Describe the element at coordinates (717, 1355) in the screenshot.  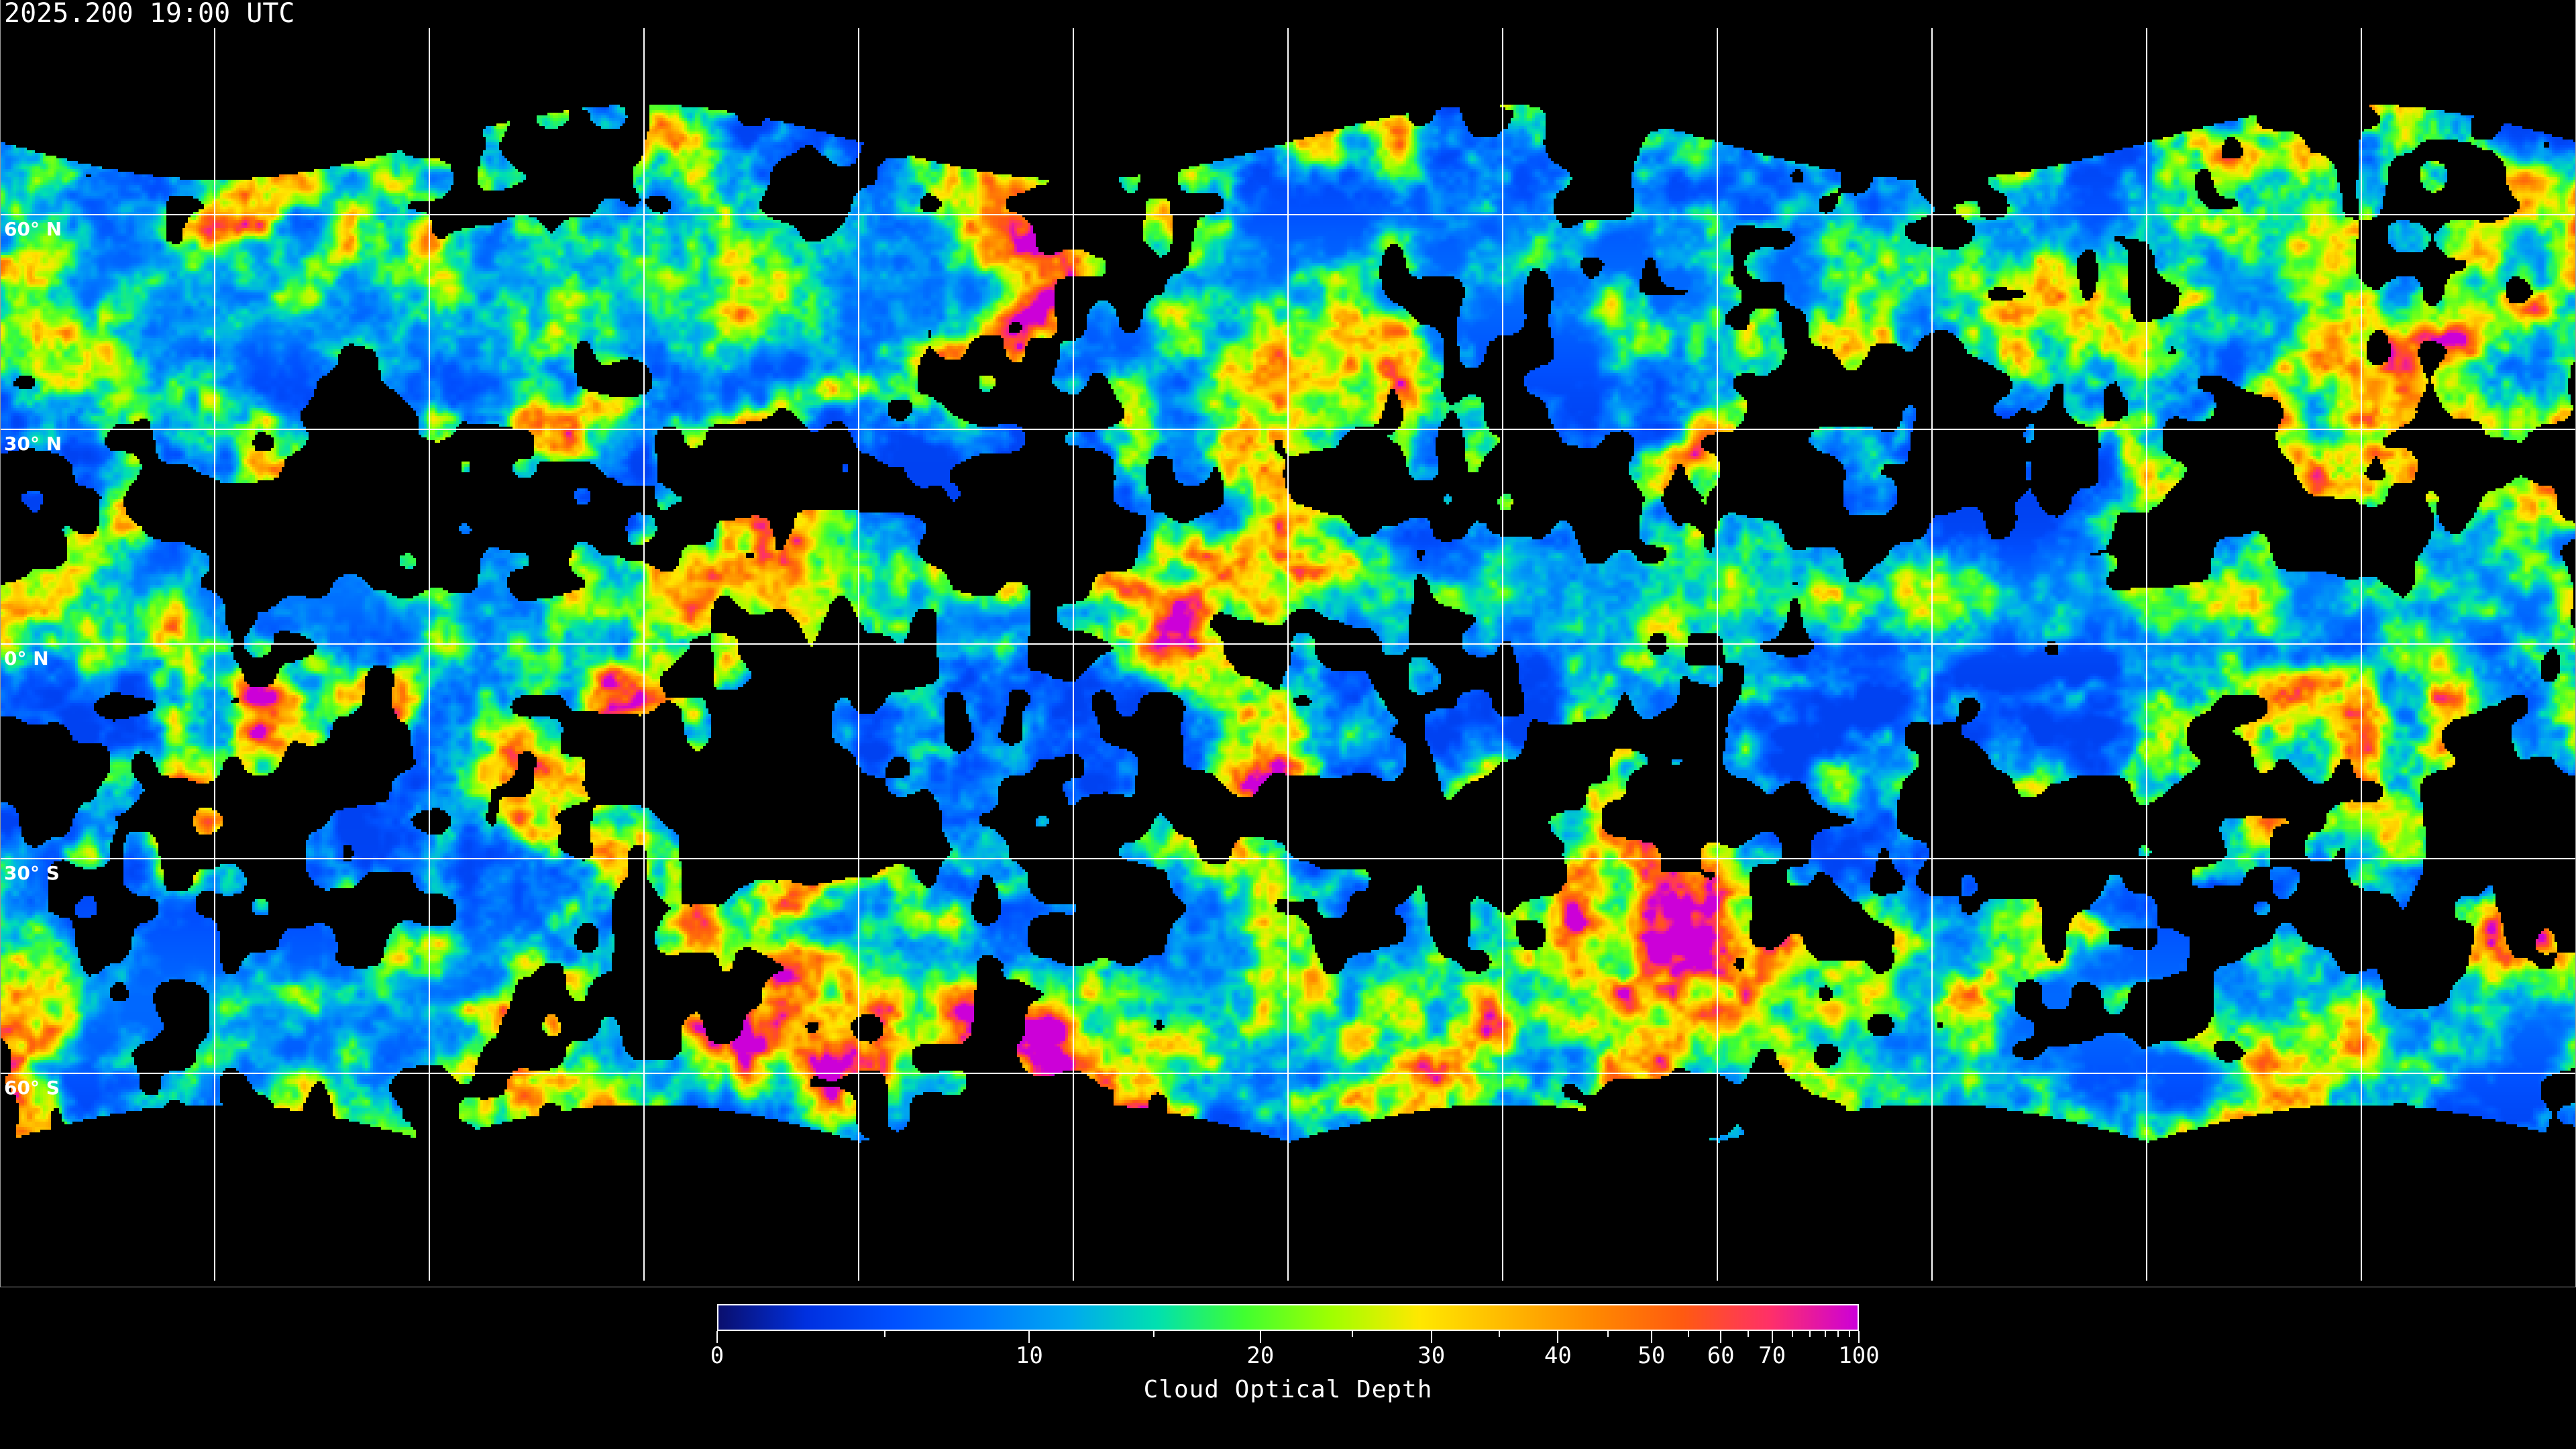
I see `colorbar-tick-label: 0` at that location.